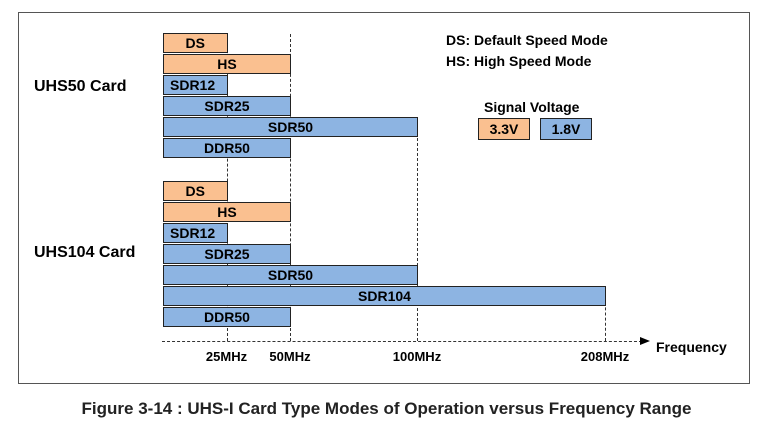 The height and width of the screenshot is (442, 773). Describe the element at coordinates (504, 129) in the screenshot. I see `voltage-3v3-swatch: 3.3V` at that location.